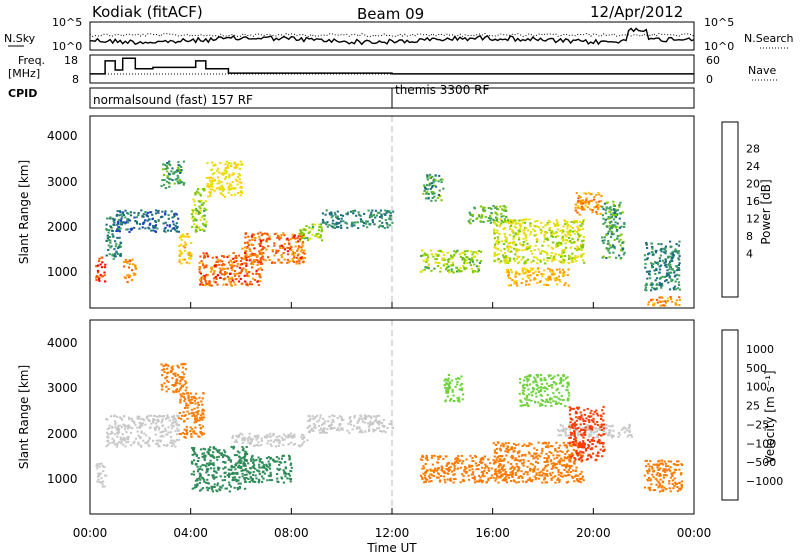 The height and width of the screenshot is (554, 800). What do you see at coordinates (730, 415) in the screenshot?
I see `vel-cbar-frame` at bounding box center [730, 415].